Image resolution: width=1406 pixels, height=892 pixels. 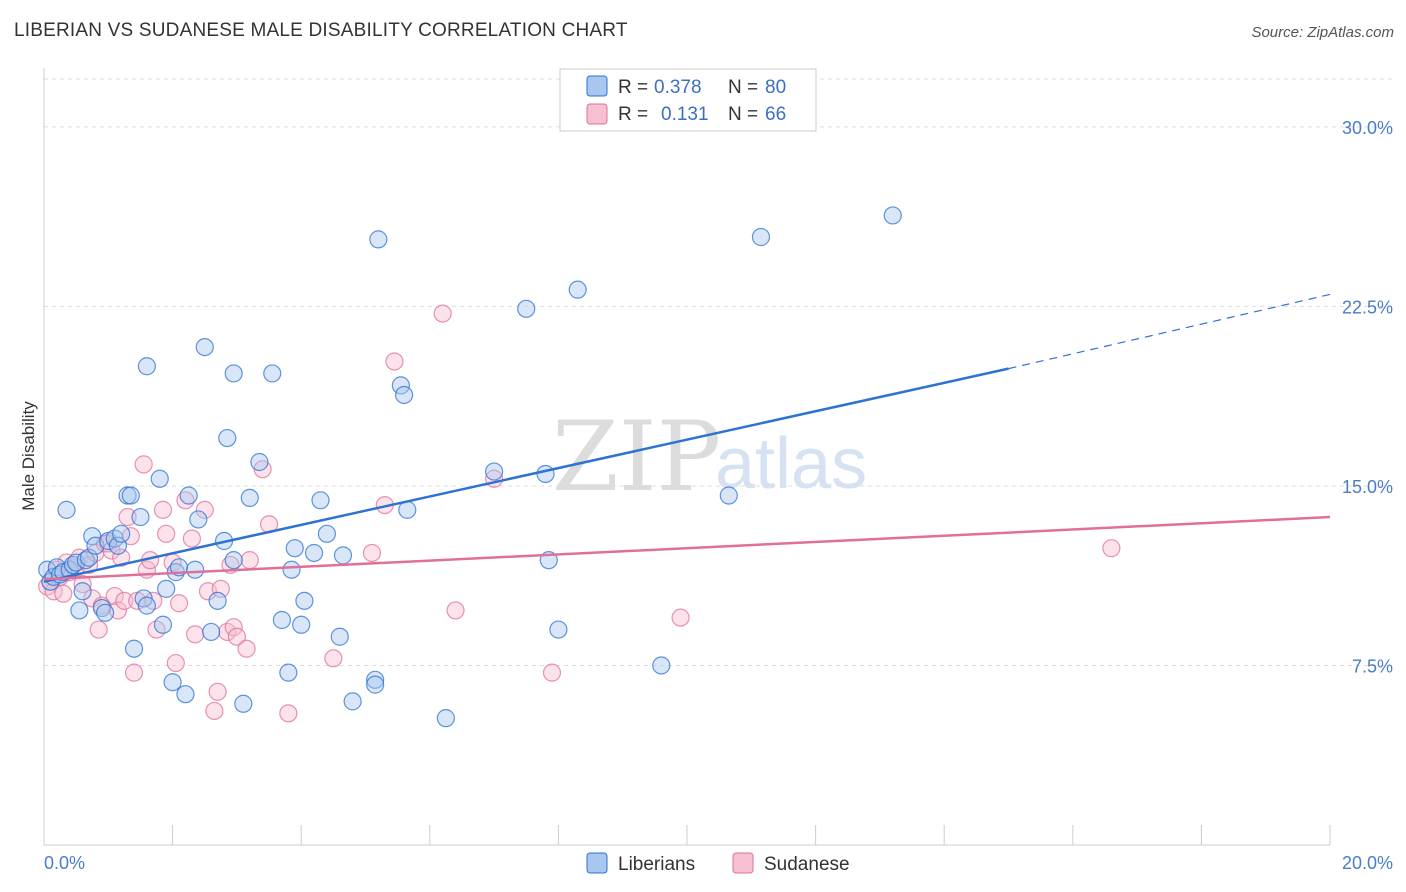 I want to click on legend-r-value-2: 0.131, so click(x=685, y=114).